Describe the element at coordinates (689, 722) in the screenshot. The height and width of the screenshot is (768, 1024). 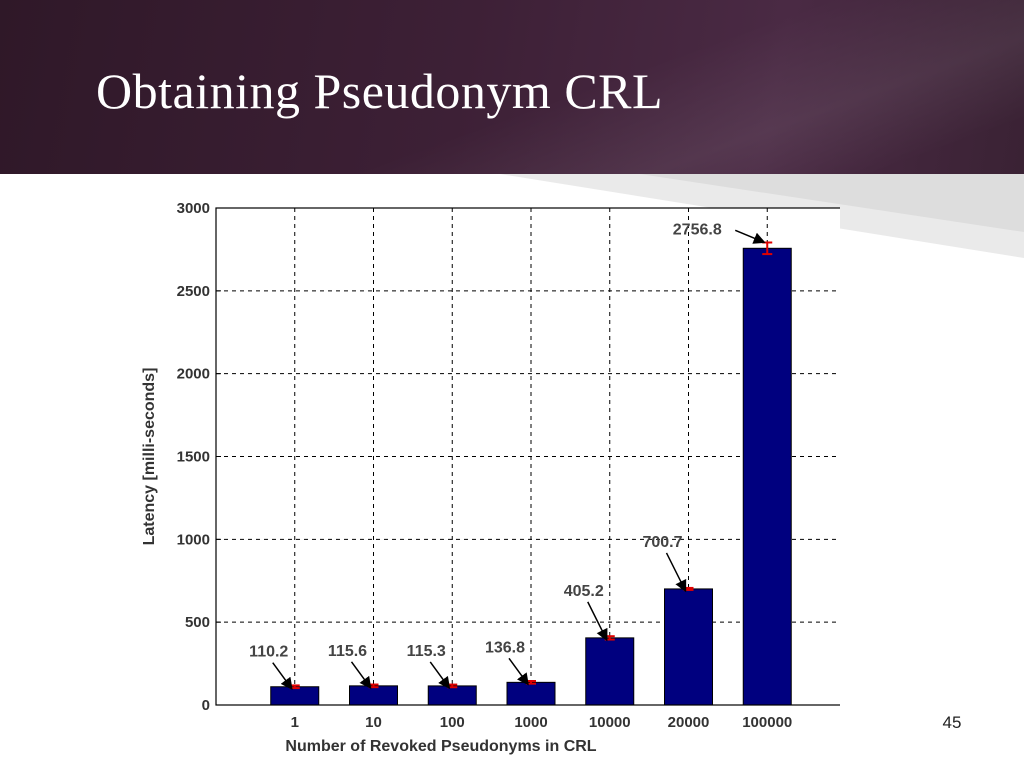
I see `x-tick-label: 20000` at that location.